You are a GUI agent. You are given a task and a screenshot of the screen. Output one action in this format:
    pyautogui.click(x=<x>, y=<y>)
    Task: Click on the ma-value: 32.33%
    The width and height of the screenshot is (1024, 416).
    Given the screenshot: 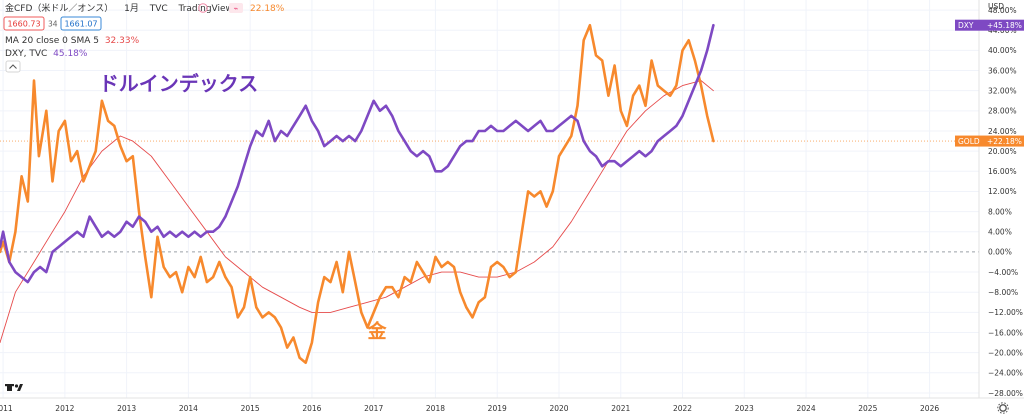 What is the action you would take?
    pyautogui.click(x=122, y=41)
    